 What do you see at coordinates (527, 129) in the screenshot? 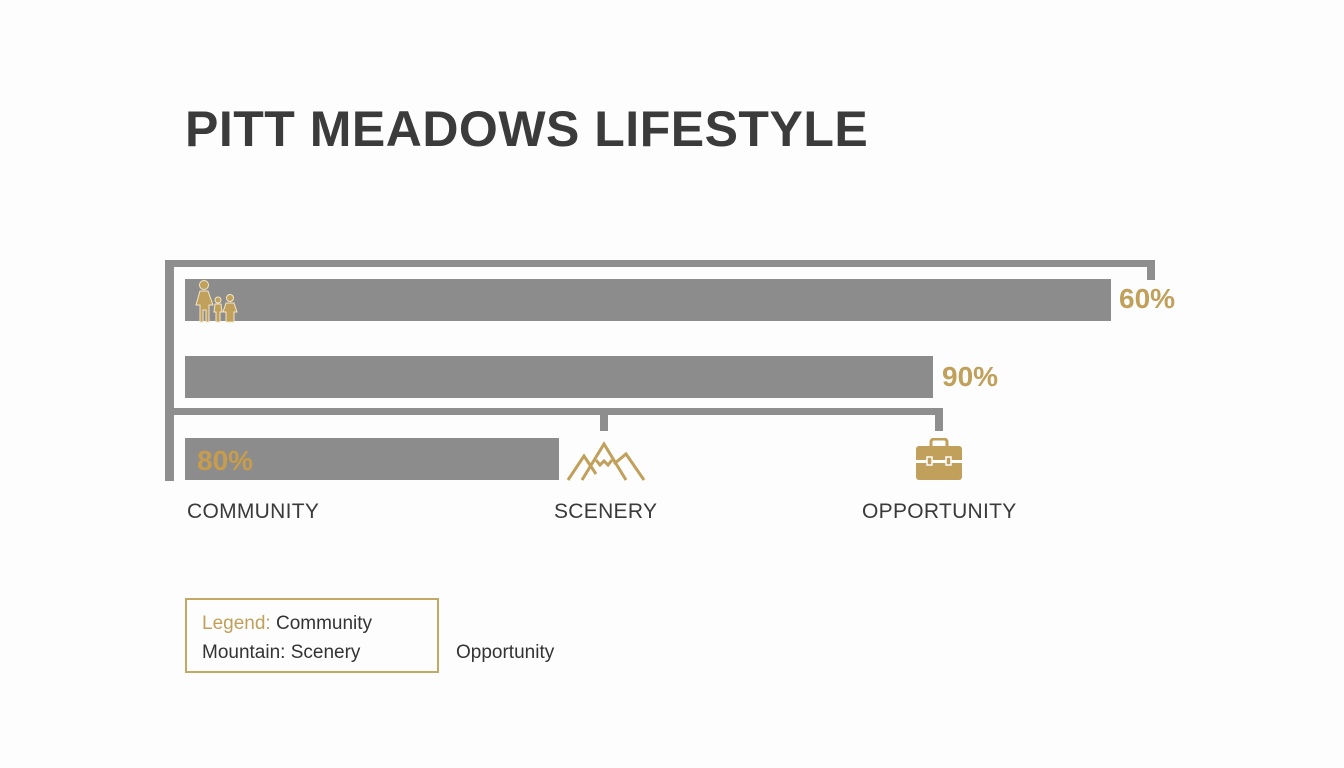
I see `page-title: PITT MEADOWS LIFESTYLE` at bounding box center [527, 129].